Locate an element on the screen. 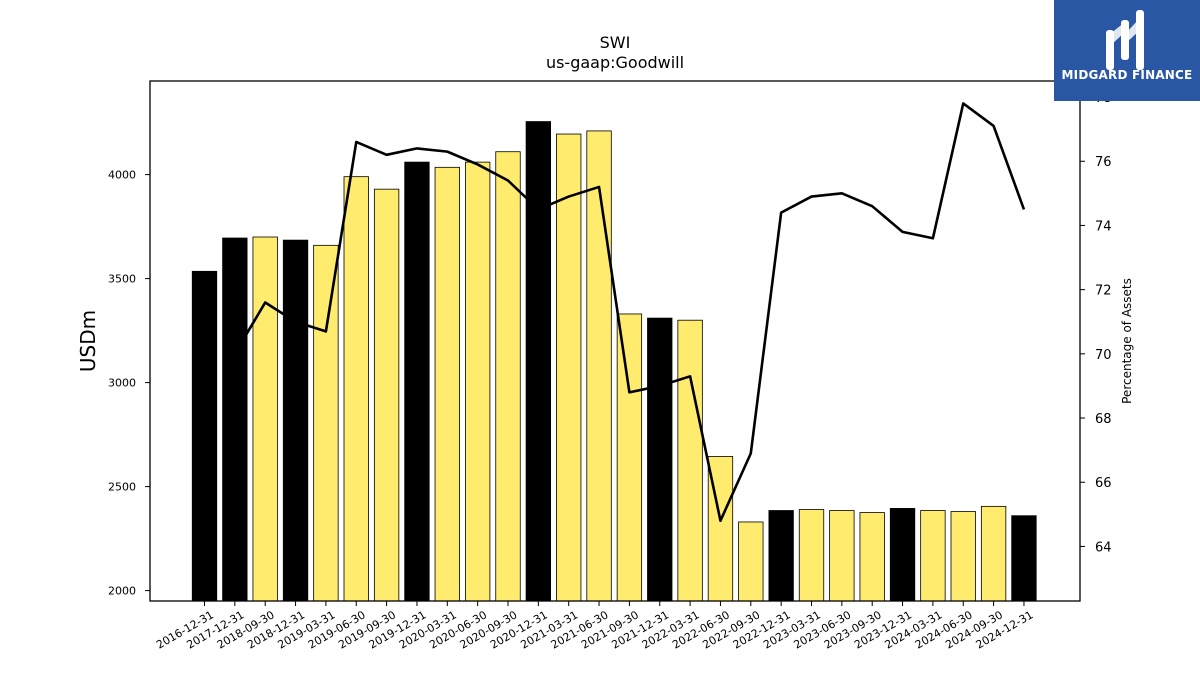  y-tick-label: 3500 is located at coordinates (122, 279).